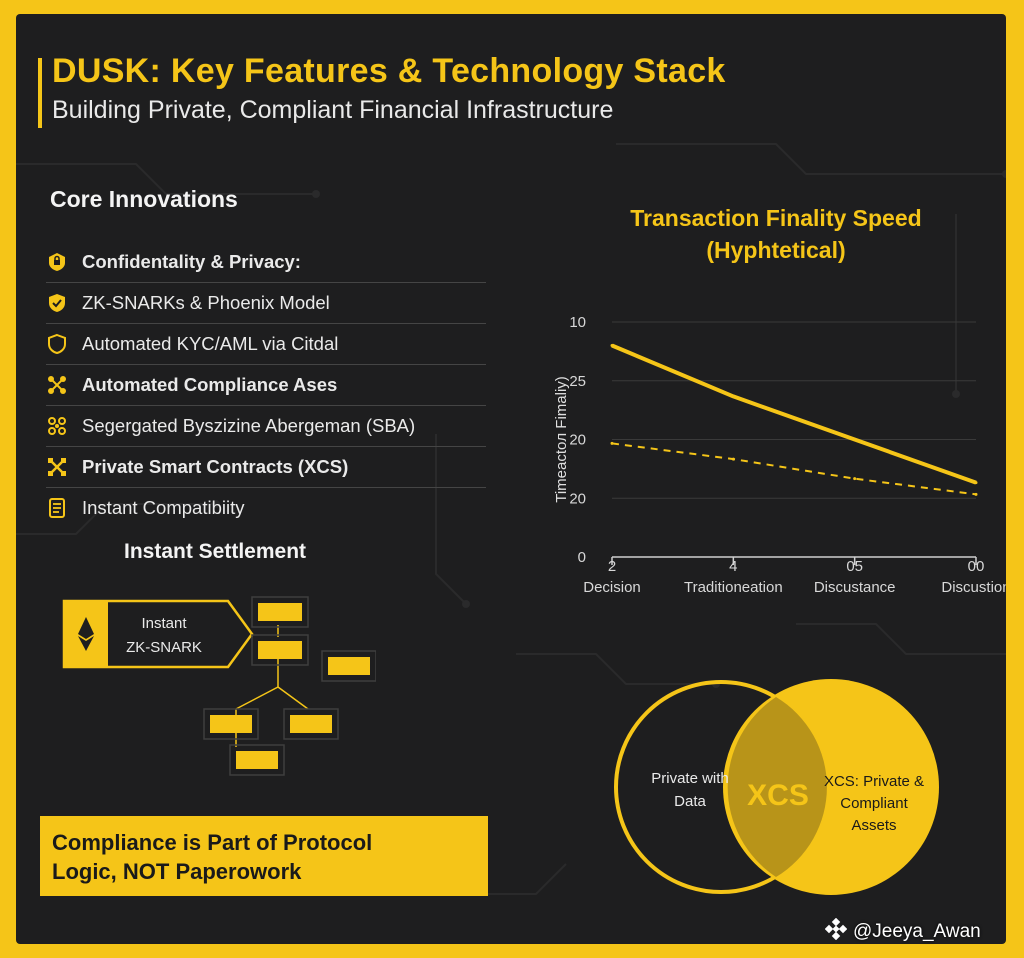 Image resolution: width=1024 pixels, height=958 pixels. Describe the element at coordinates (57, 467) in the screenshot. I see `contract-nodes-icon` at that location.